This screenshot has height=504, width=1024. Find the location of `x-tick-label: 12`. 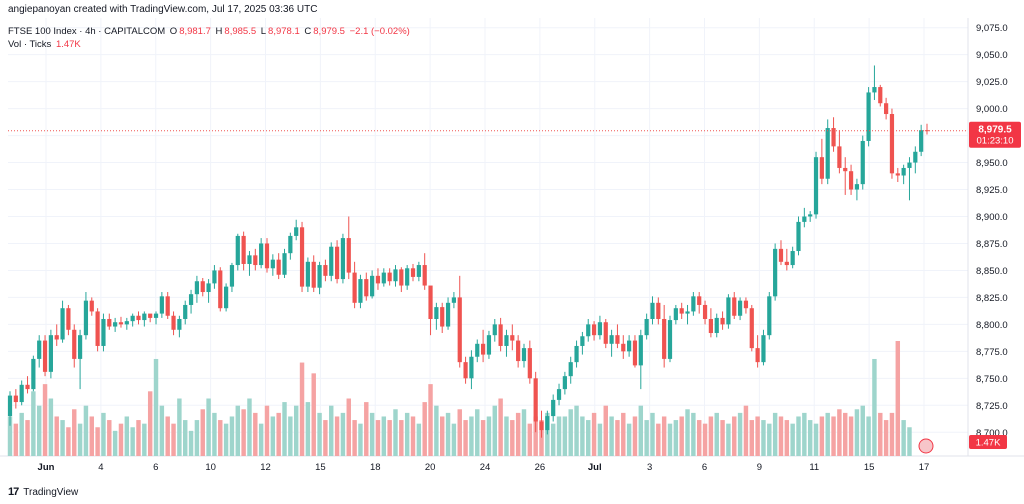

x-tick-label: 12 is located at coordinates (265, 467).